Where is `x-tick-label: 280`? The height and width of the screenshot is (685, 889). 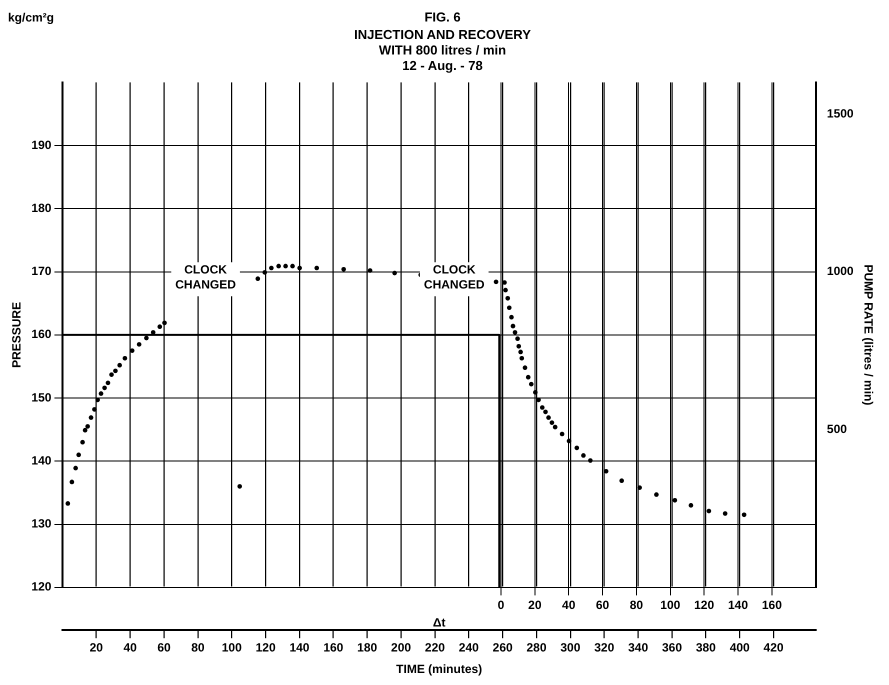
x-tick-label: 280 is located at coordinates (536, 647).